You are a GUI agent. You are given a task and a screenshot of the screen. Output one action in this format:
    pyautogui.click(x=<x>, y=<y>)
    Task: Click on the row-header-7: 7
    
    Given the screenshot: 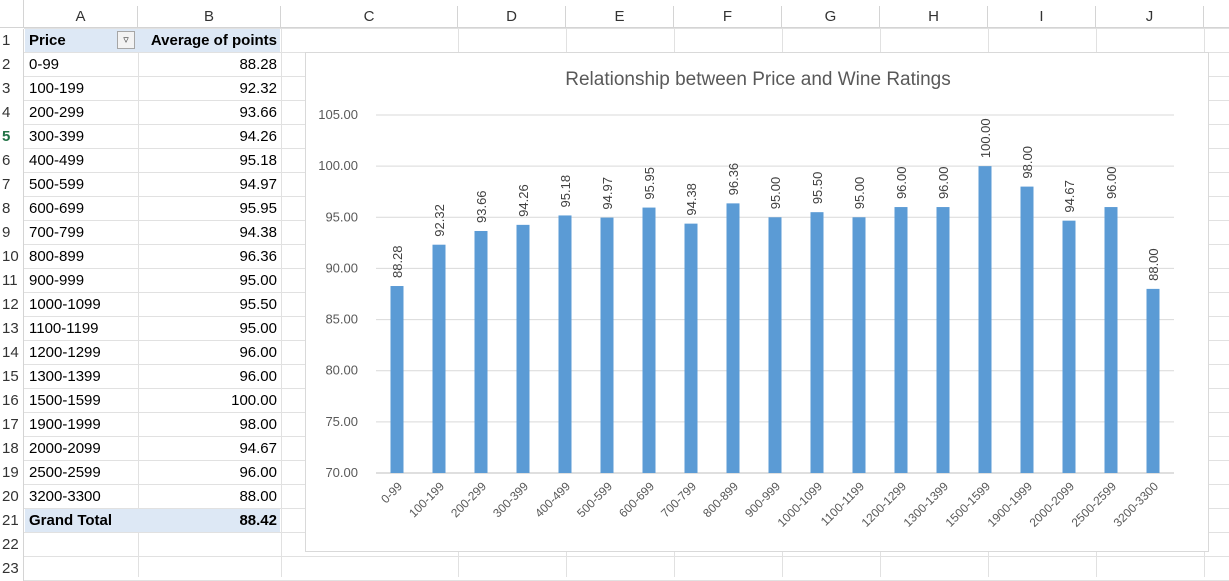 What is the action you would take?
    pyautogui.click(x=12, y=185)
    